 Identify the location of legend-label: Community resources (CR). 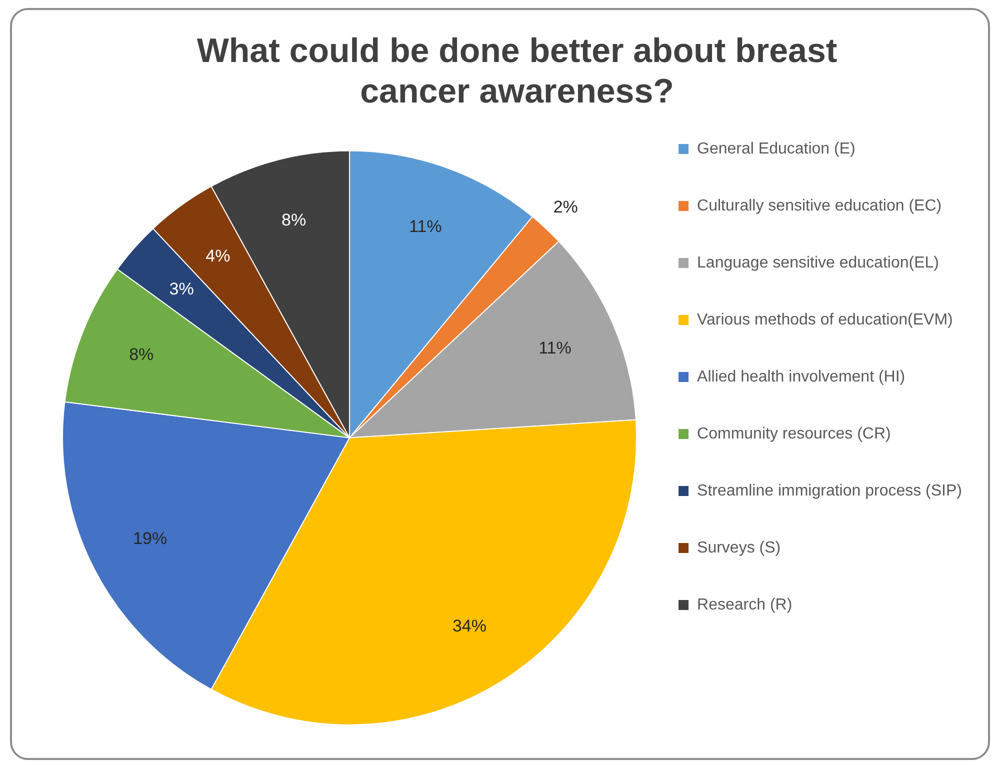
(794, 433).